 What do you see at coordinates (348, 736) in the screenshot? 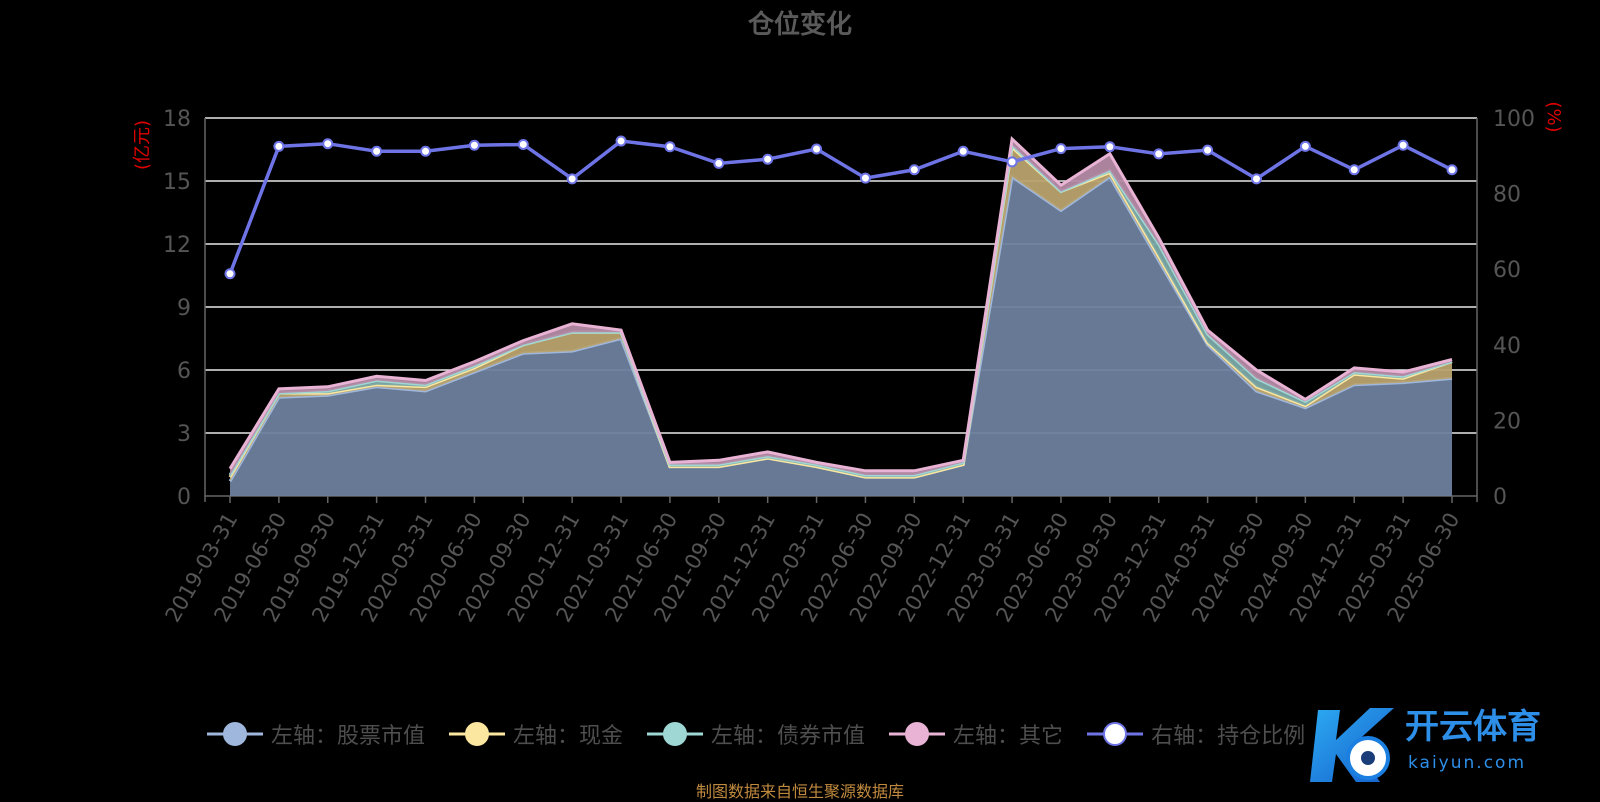
I see `legend-label: 左轴：股票市值` at bounding box center [348, 736].